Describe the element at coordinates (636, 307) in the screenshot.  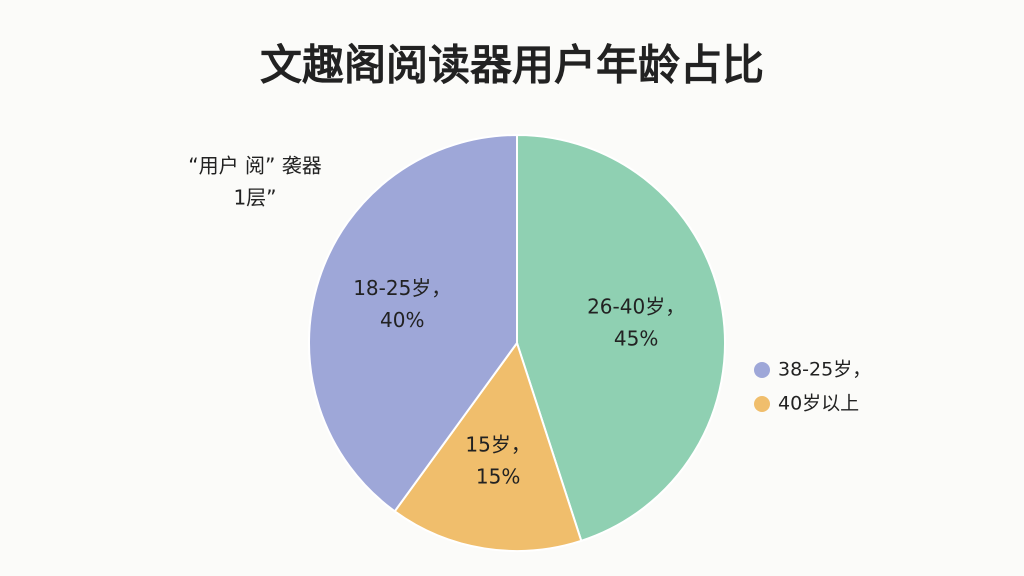
I see `slice-label: 26-40岁，` at that location.